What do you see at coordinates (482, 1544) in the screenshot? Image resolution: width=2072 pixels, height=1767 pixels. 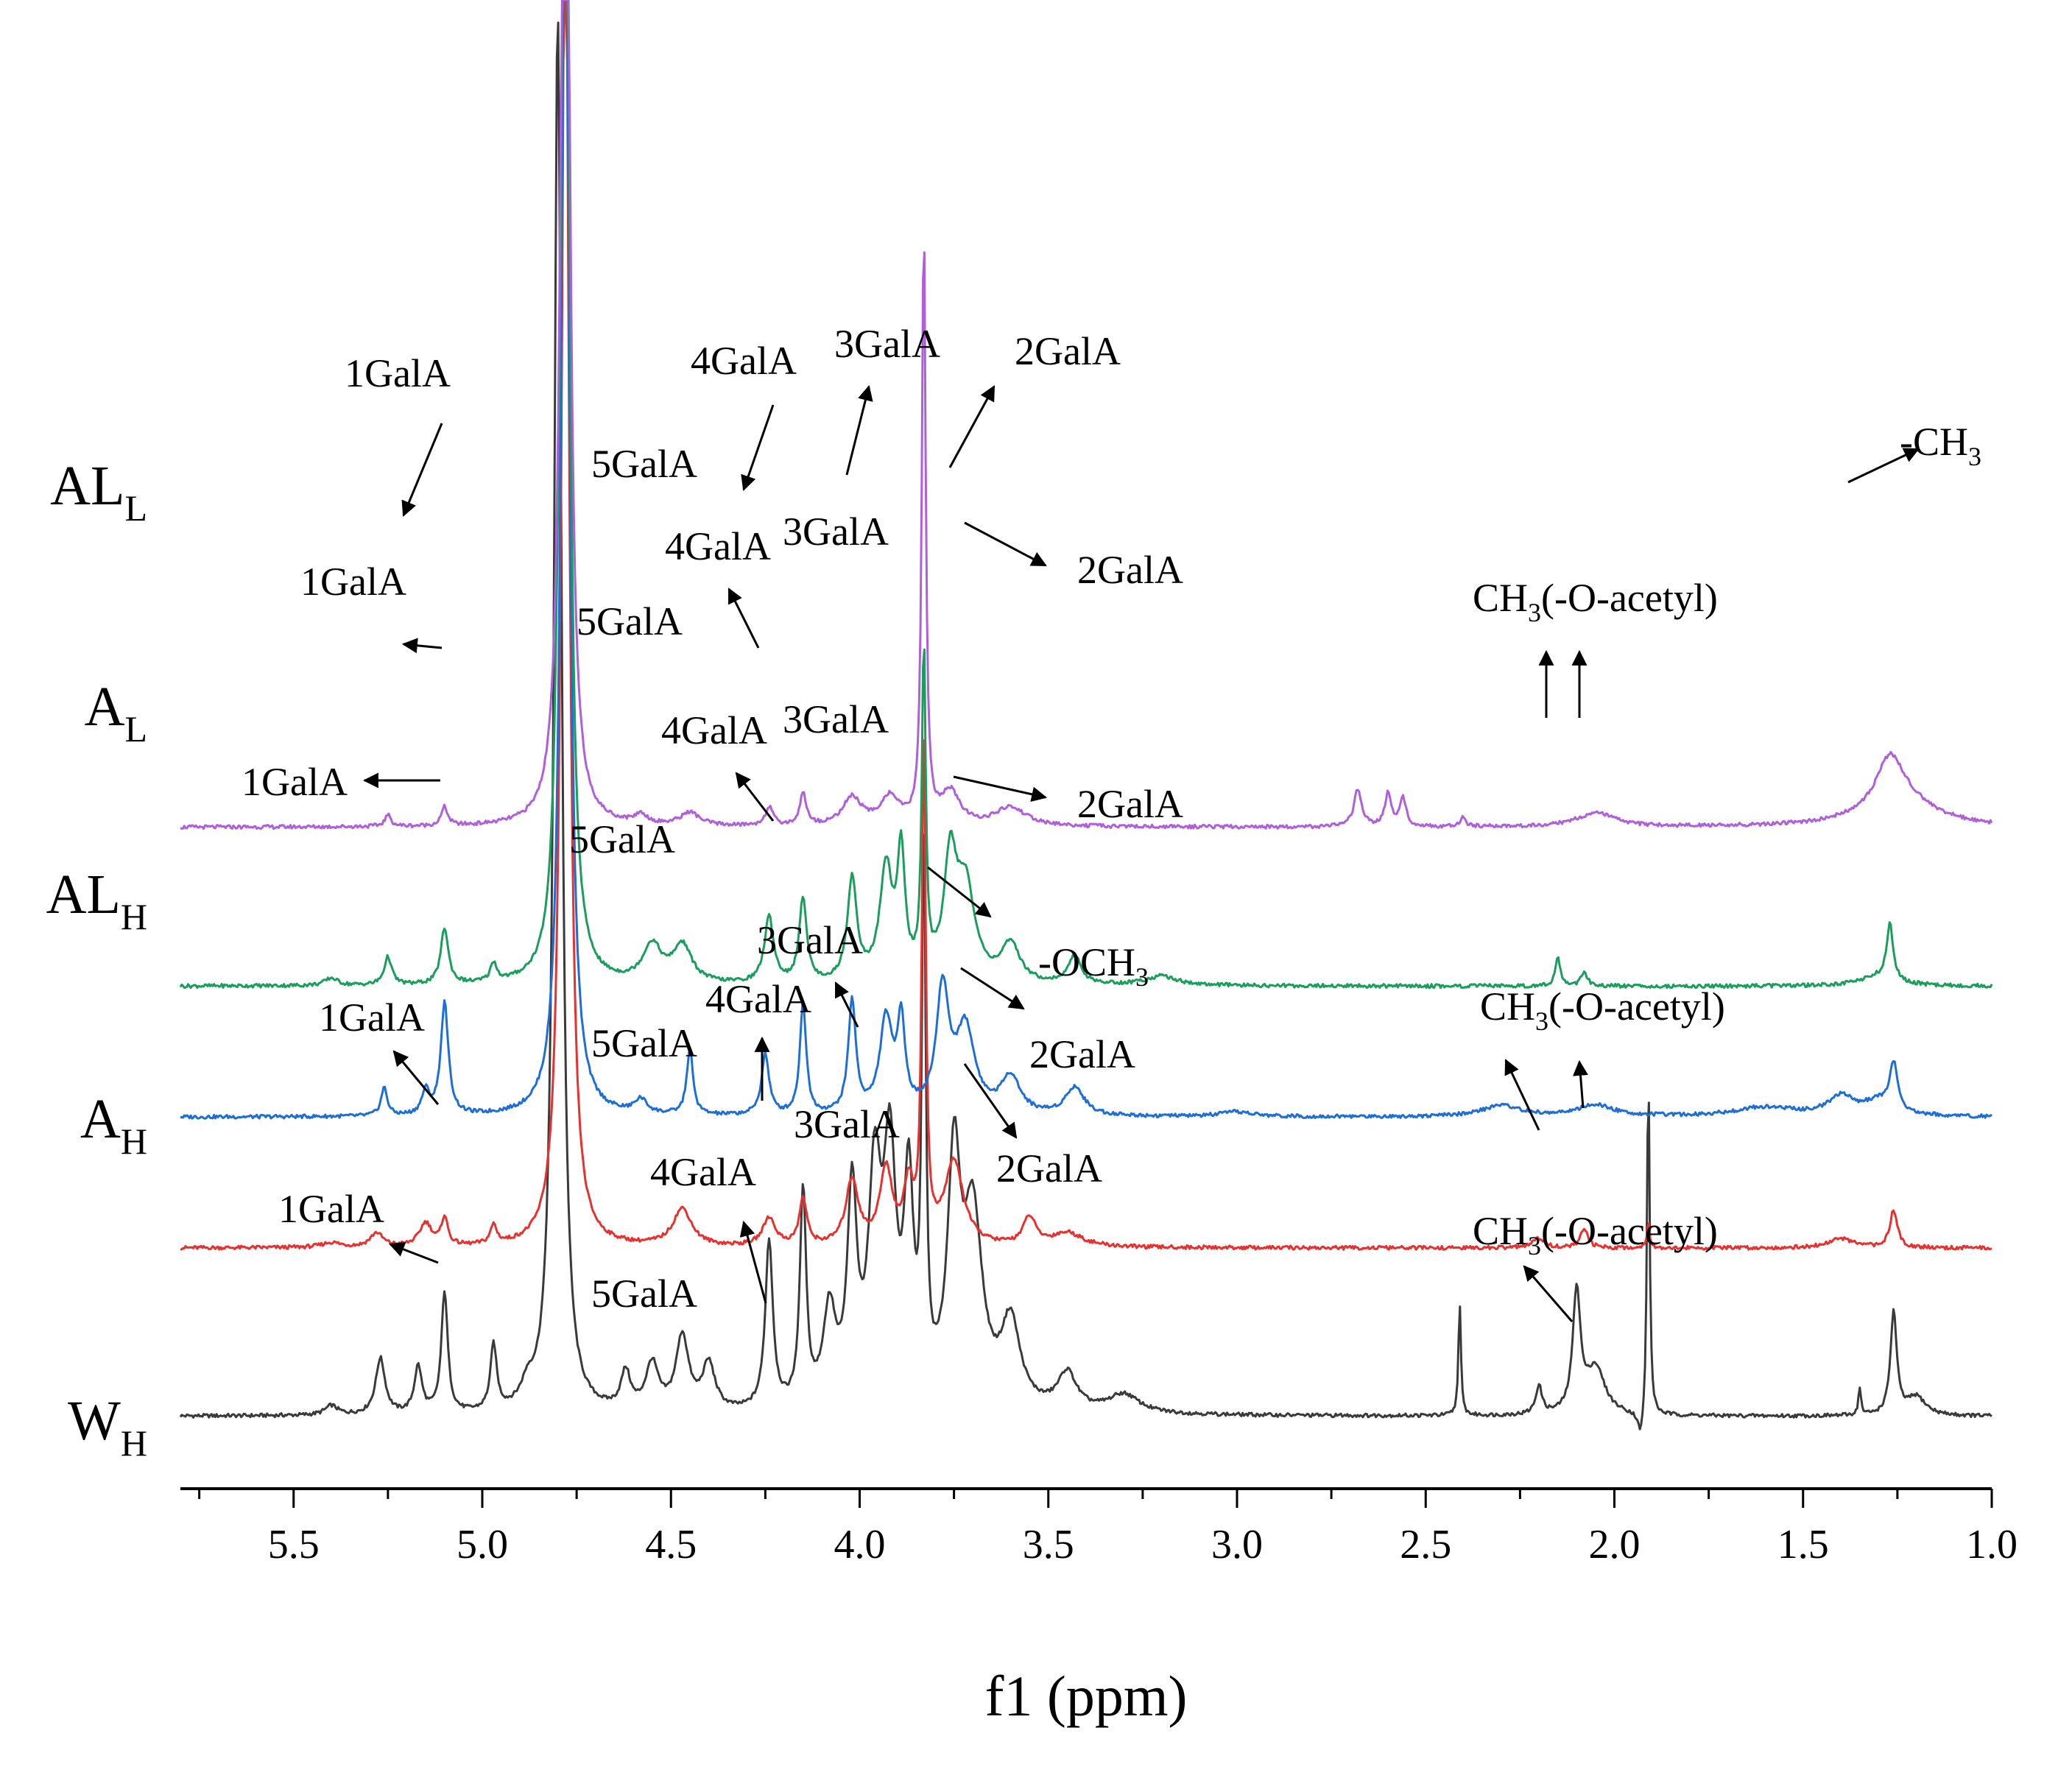 I see `x-tick-label: 5.0` at bounding box center [482, 1544].